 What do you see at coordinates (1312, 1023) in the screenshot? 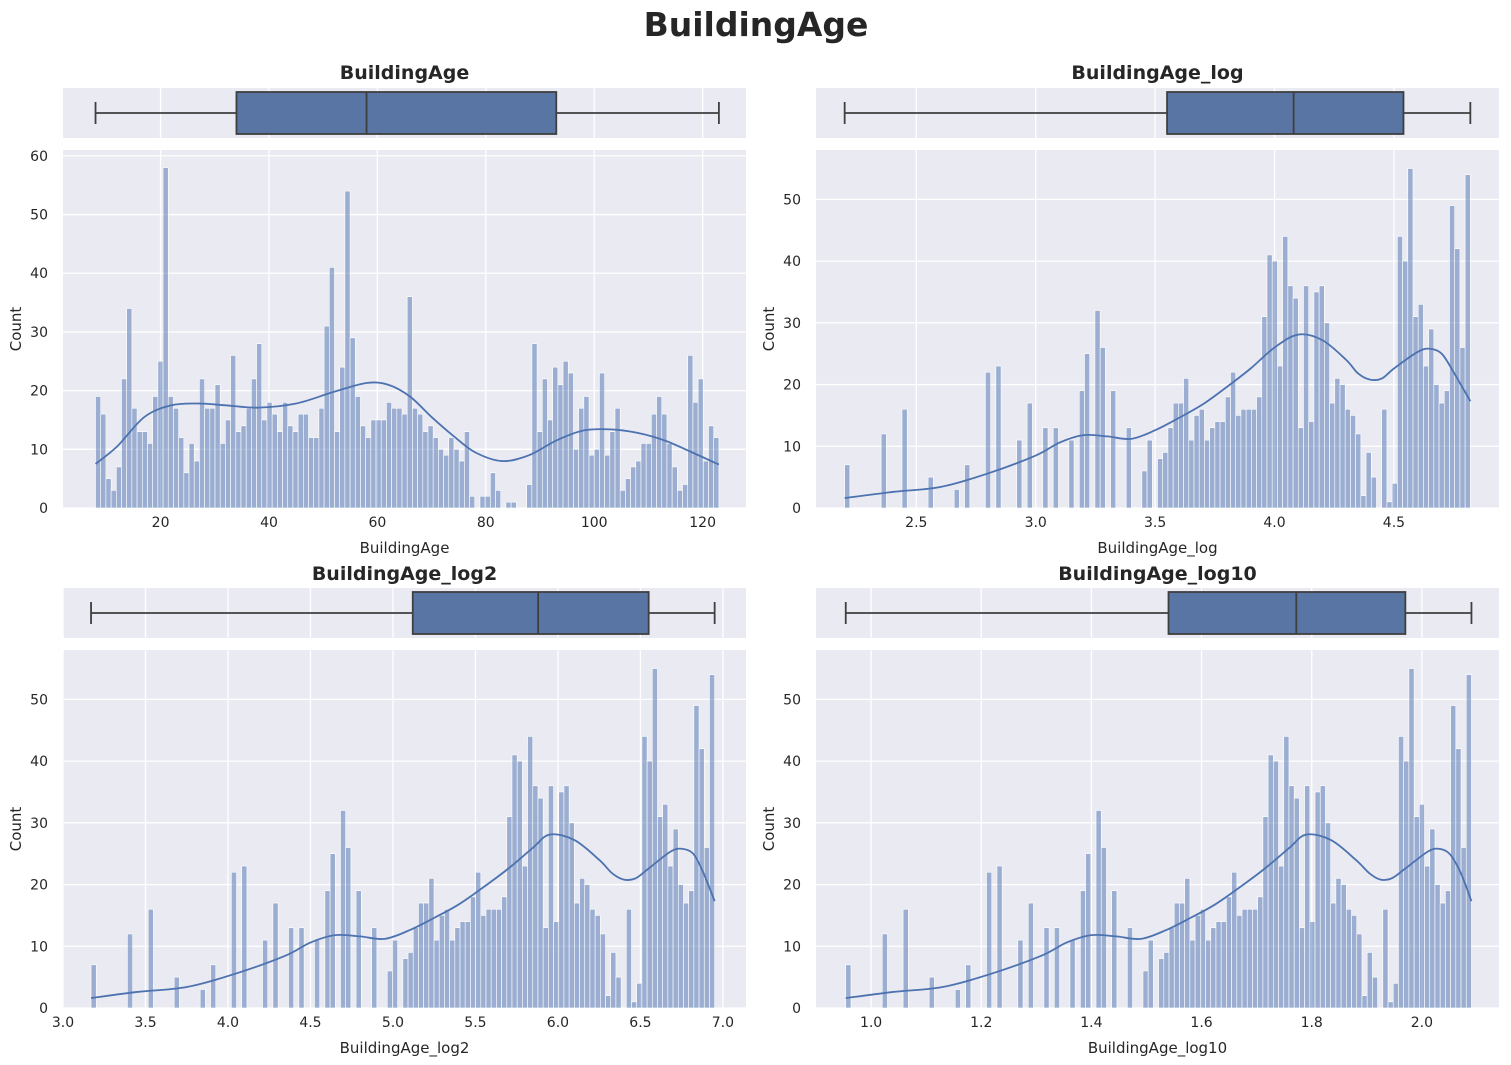
I see `x-tick-label: 1.8` at bounding box center [1312, 1023].